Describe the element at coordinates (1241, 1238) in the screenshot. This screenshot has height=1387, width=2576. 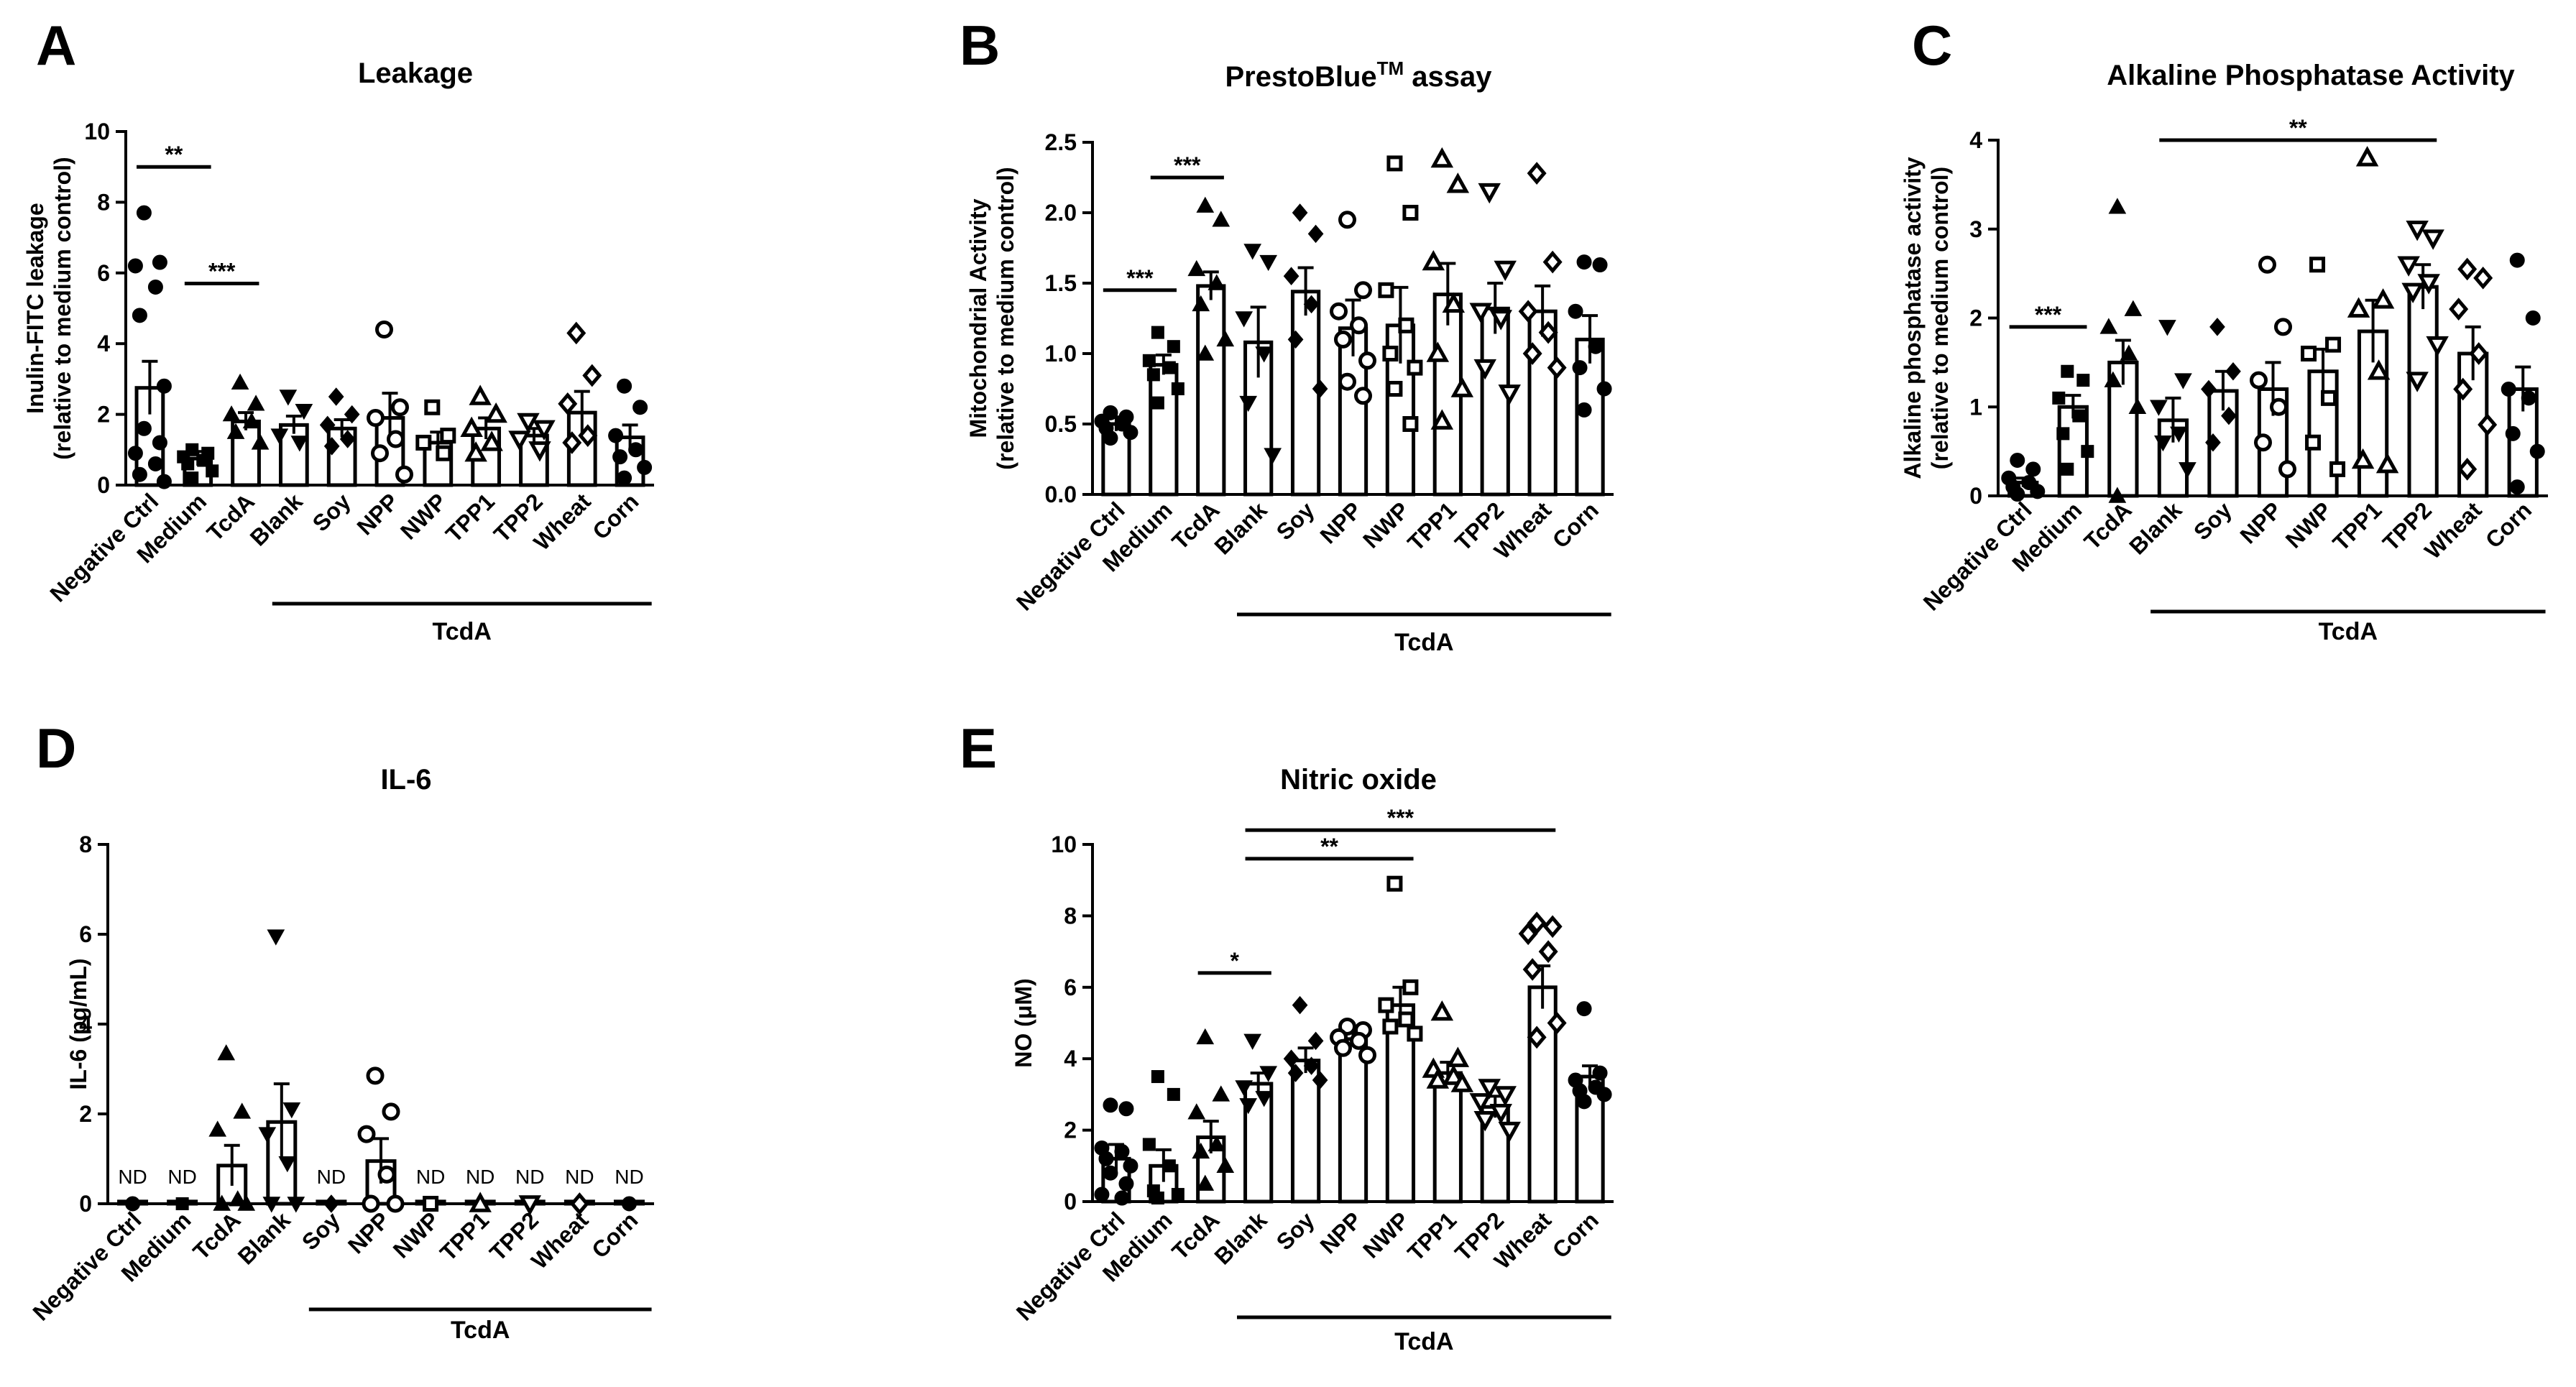
I see `x-category-label: Blank` at that location.